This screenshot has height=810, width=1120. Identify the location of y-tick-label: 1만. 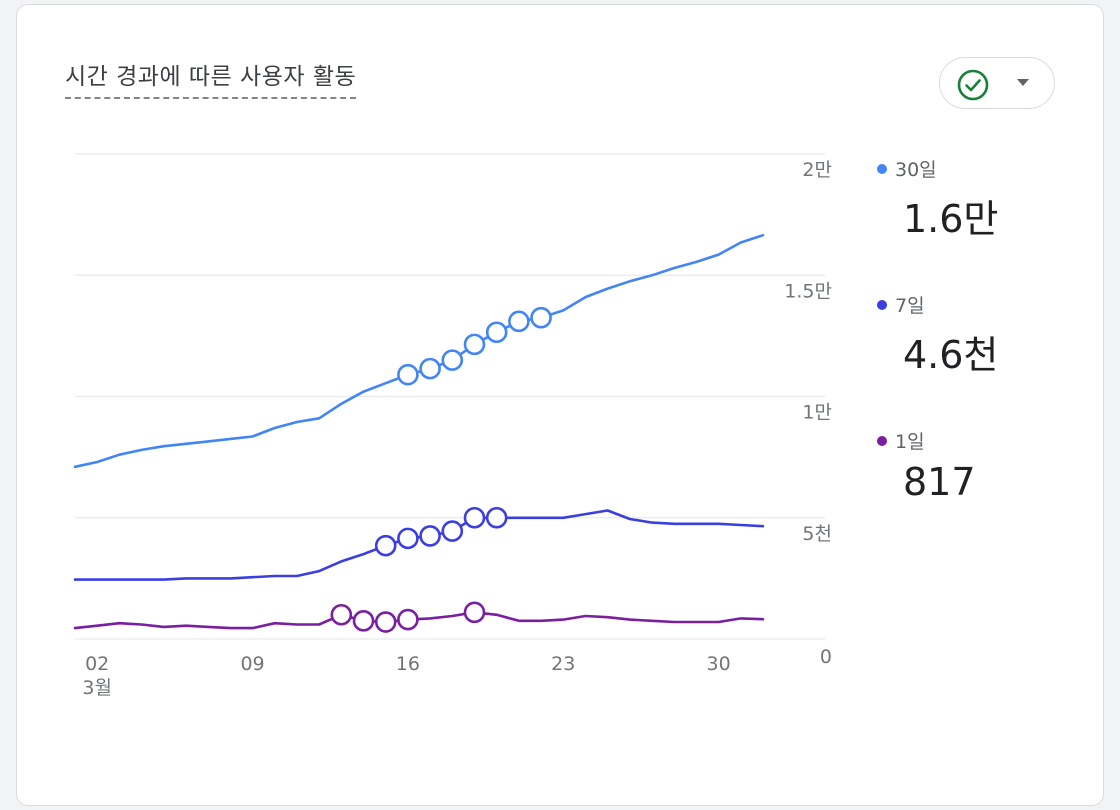
(817, 413).